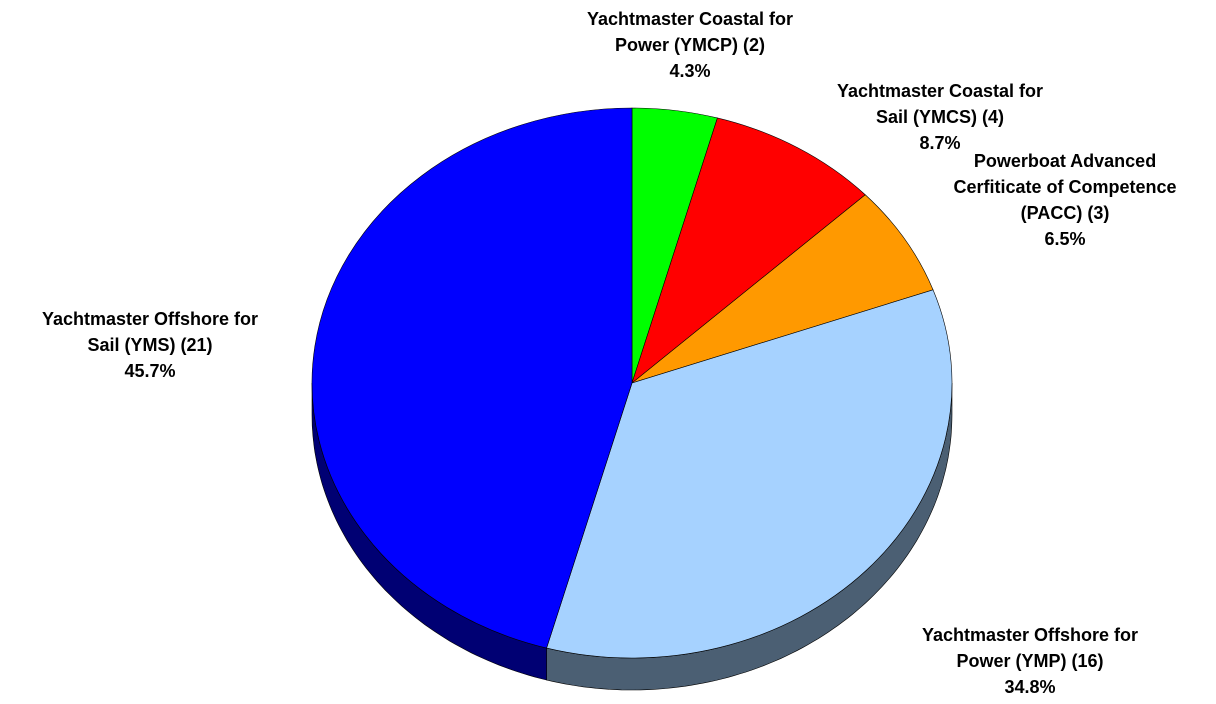  What do you see at coordinates (1064, 239) in the screenshot?
I see `value-label: 6.5%` at bounding box center [1064, 239].